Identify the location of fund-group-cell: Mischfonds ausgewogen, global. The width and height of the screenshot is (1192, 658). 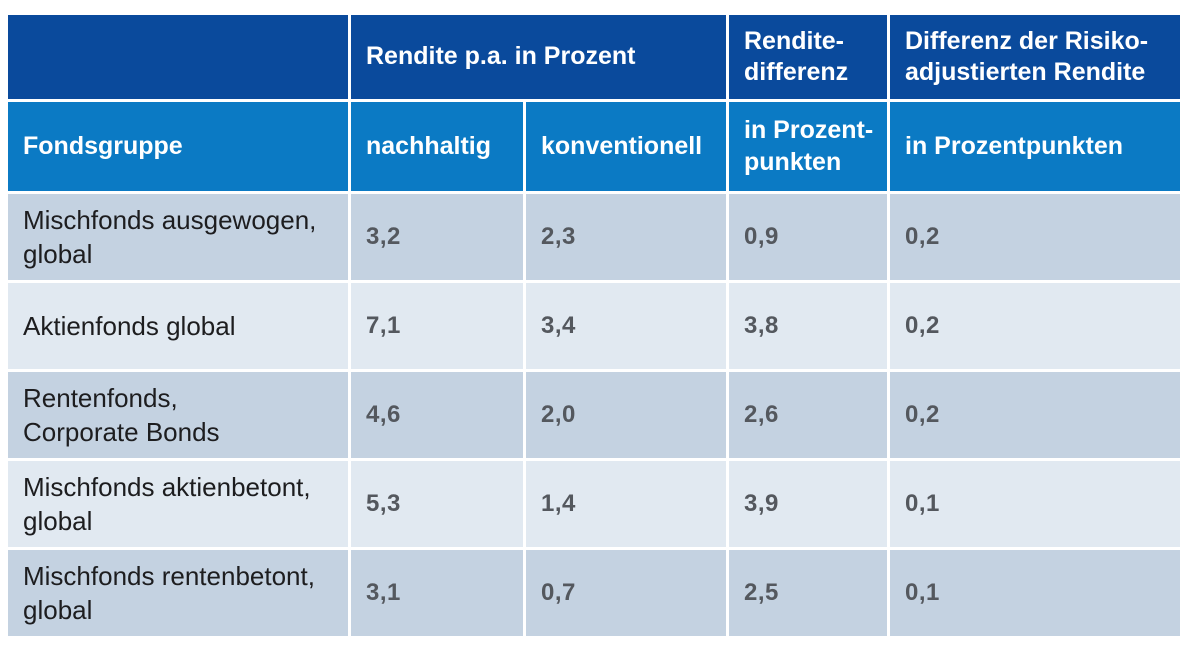
(178, 237).